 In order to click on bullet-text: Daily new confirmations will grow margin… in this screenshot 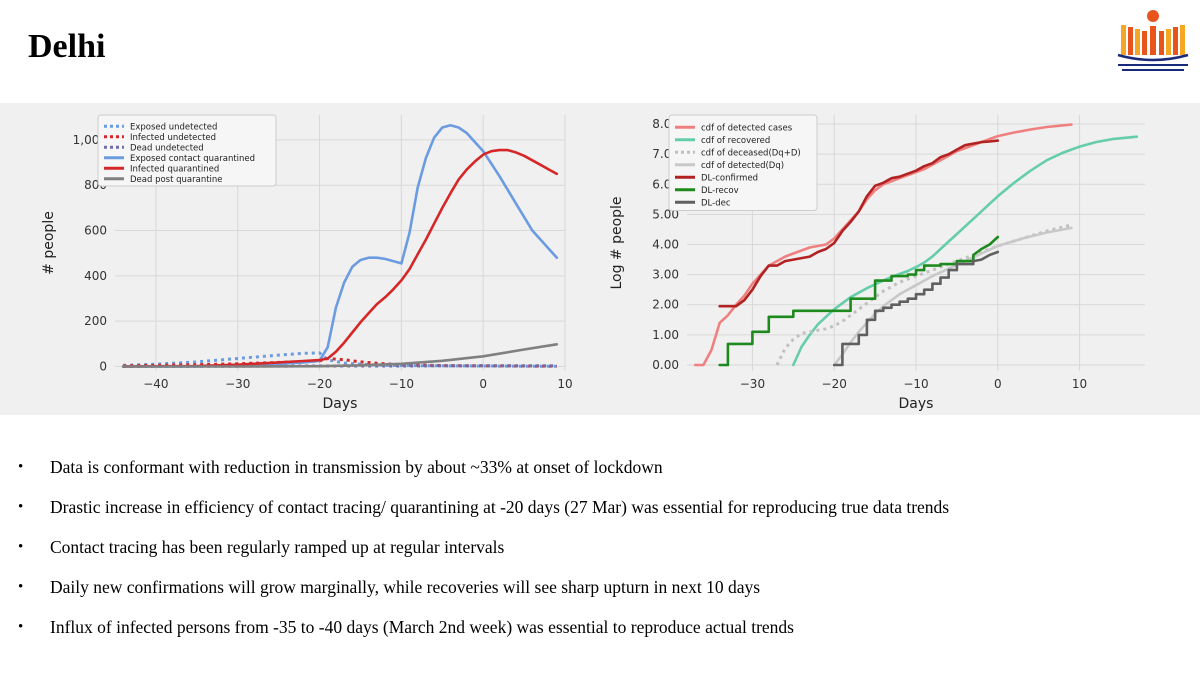, I will do `click(405, 587)`.